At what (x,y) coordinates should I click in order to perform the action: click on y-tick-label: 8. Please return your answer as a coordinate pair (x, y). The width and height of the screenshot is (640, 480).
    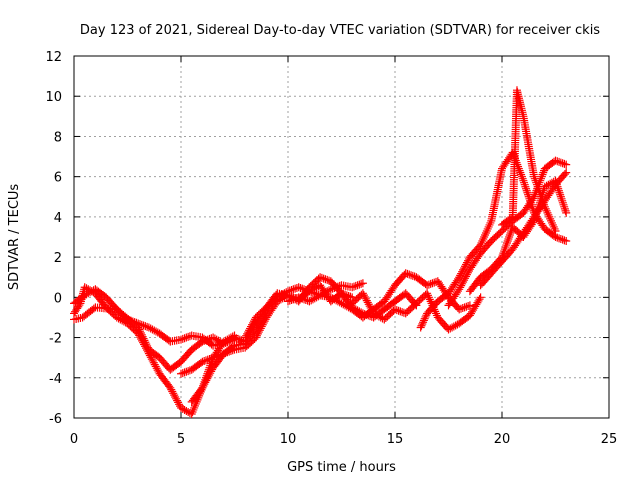
    Looking at the image, I should click on (58, 137).